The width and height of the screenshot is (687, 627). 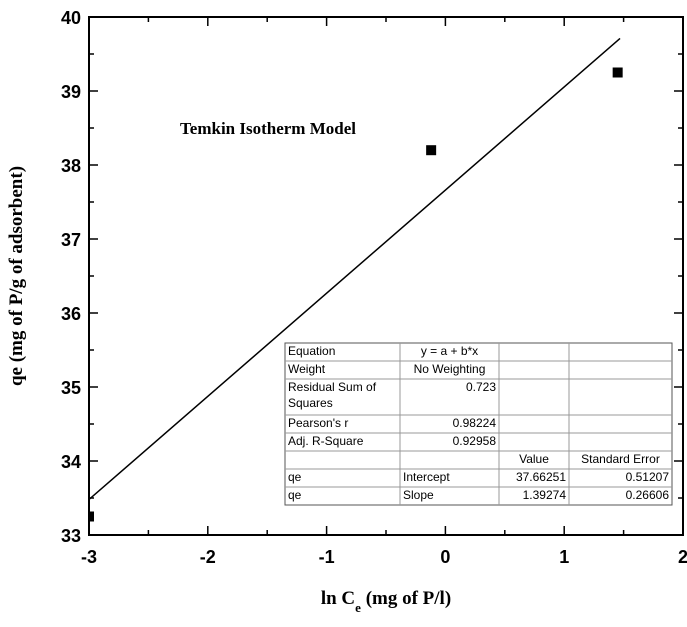 I want to click on y-tick-label: 39, so click(x=71, y=92).